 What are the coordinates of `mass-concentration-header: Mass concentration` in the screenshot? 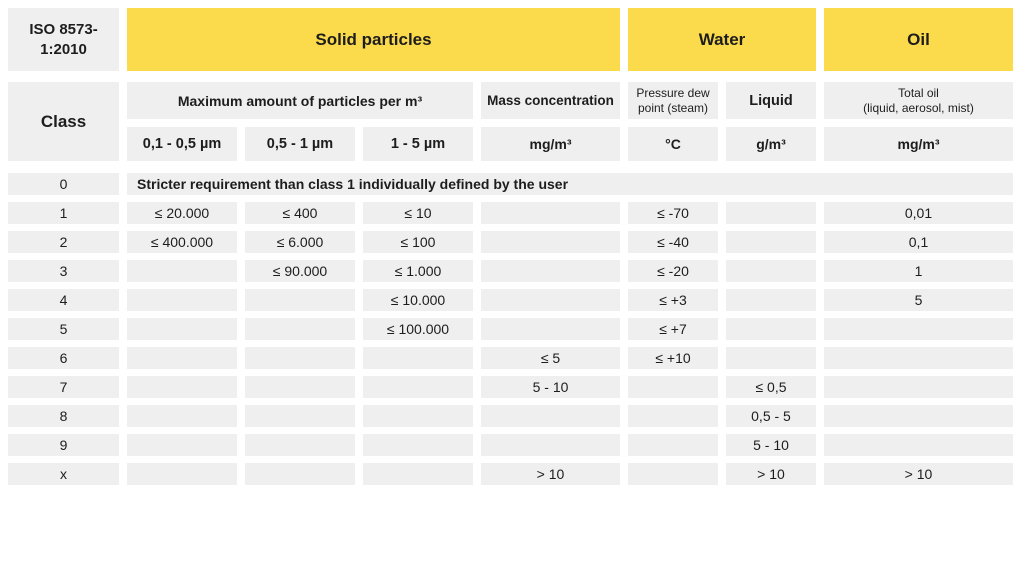 It's located at (550, 100).